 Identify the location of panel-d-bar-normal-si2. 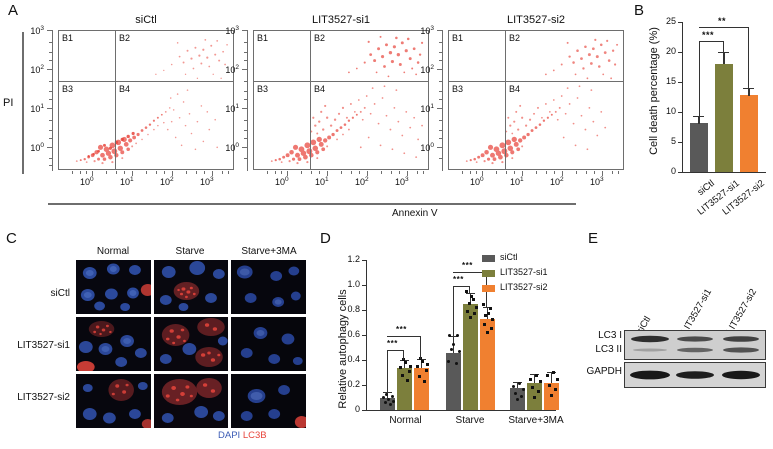
(421, 388).